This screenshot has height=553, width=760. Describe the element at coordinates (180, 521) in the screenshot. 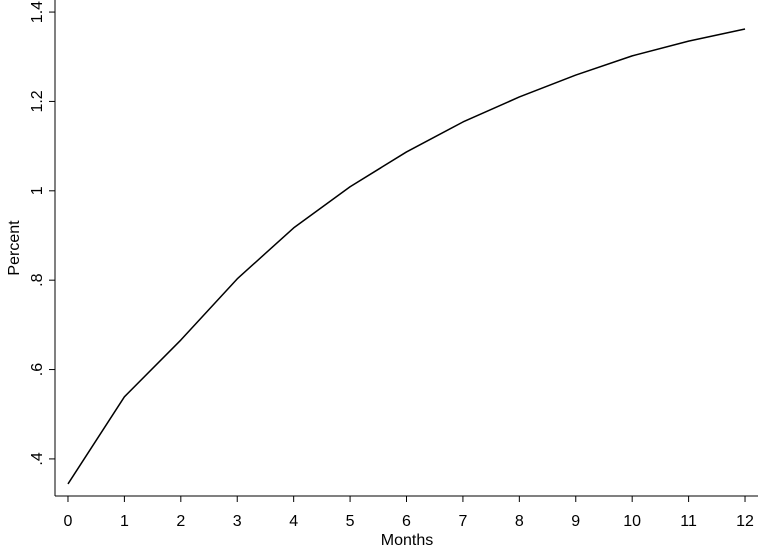

I see `x-tick-label: 2` at that location.